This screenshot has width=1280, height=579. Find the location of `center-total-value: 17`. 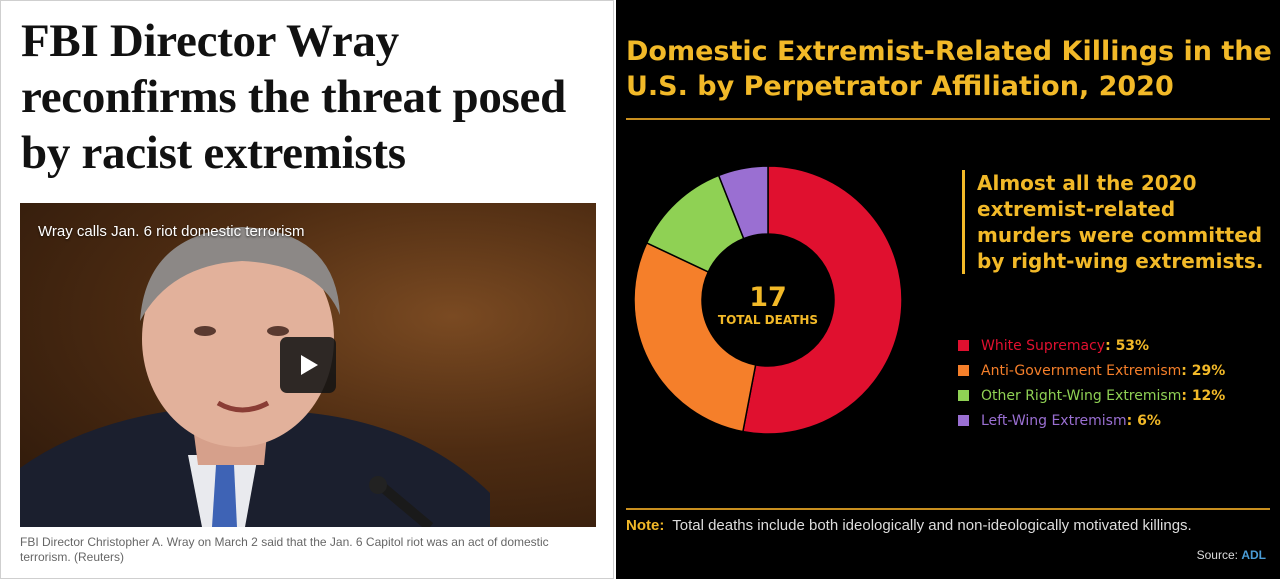

center-total-value: 17 is located at coordinates (768, 297).